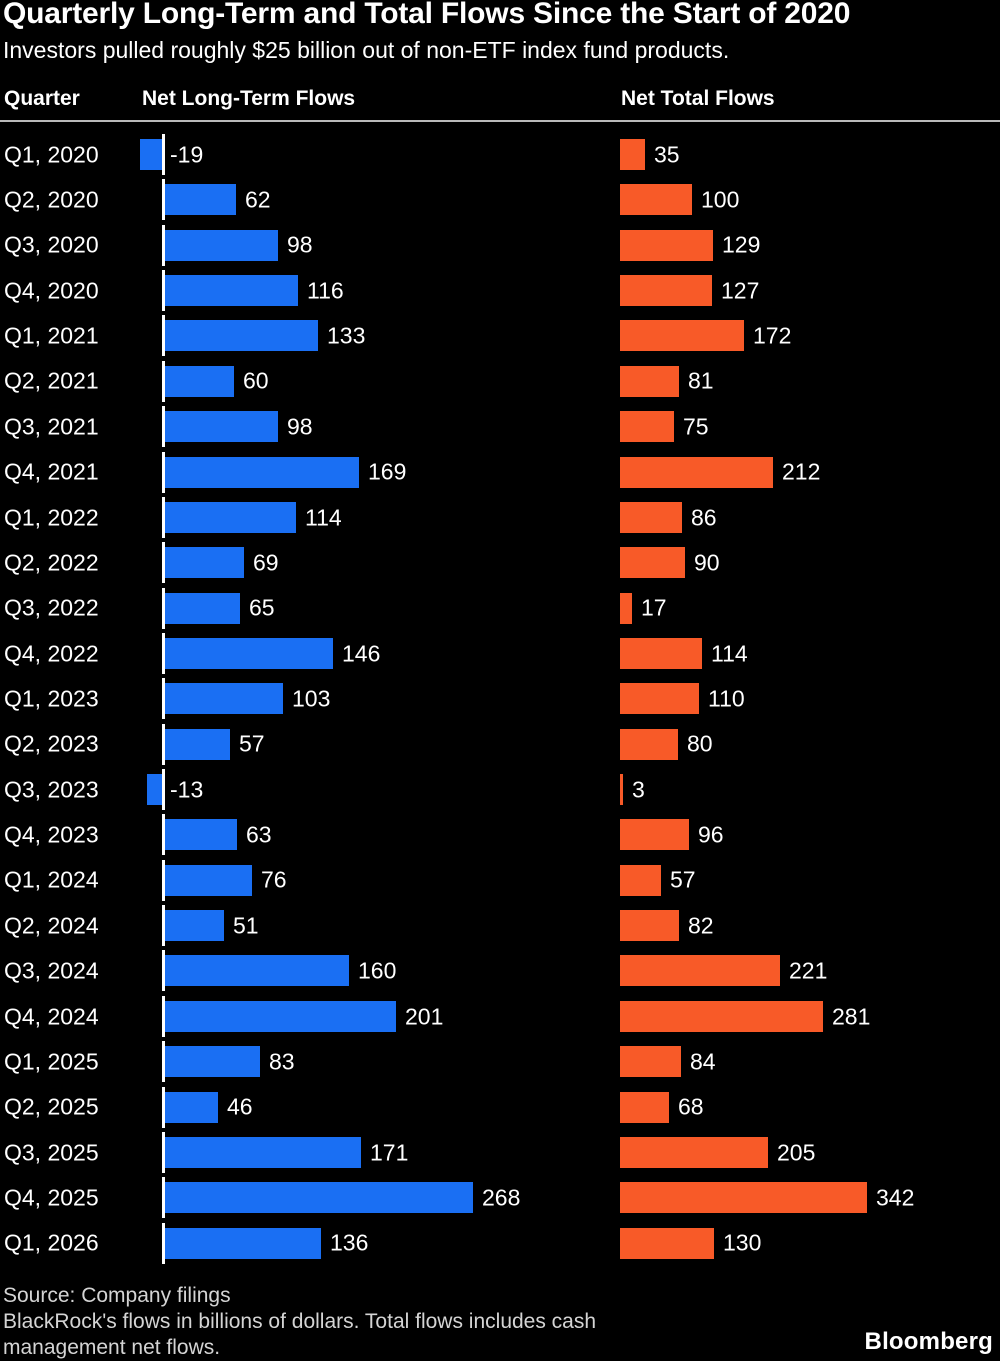 This screenshot has width=1000, height=1361. I want to click on quarter-label: Q1, 2022, so click(51, 517).